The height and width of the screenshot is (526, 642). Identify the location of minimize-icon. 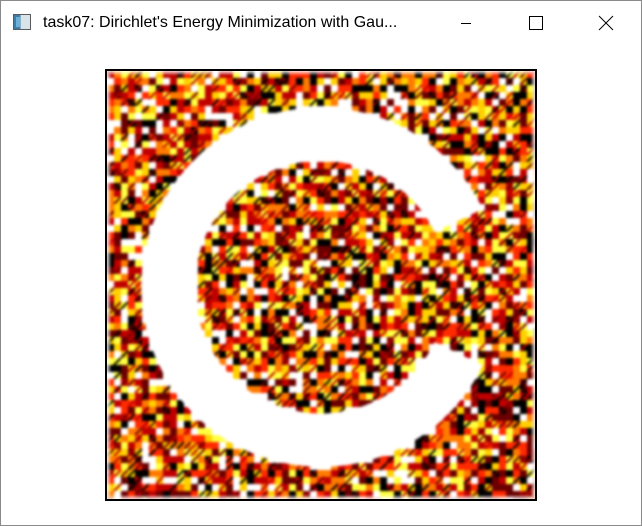
(466, 23).